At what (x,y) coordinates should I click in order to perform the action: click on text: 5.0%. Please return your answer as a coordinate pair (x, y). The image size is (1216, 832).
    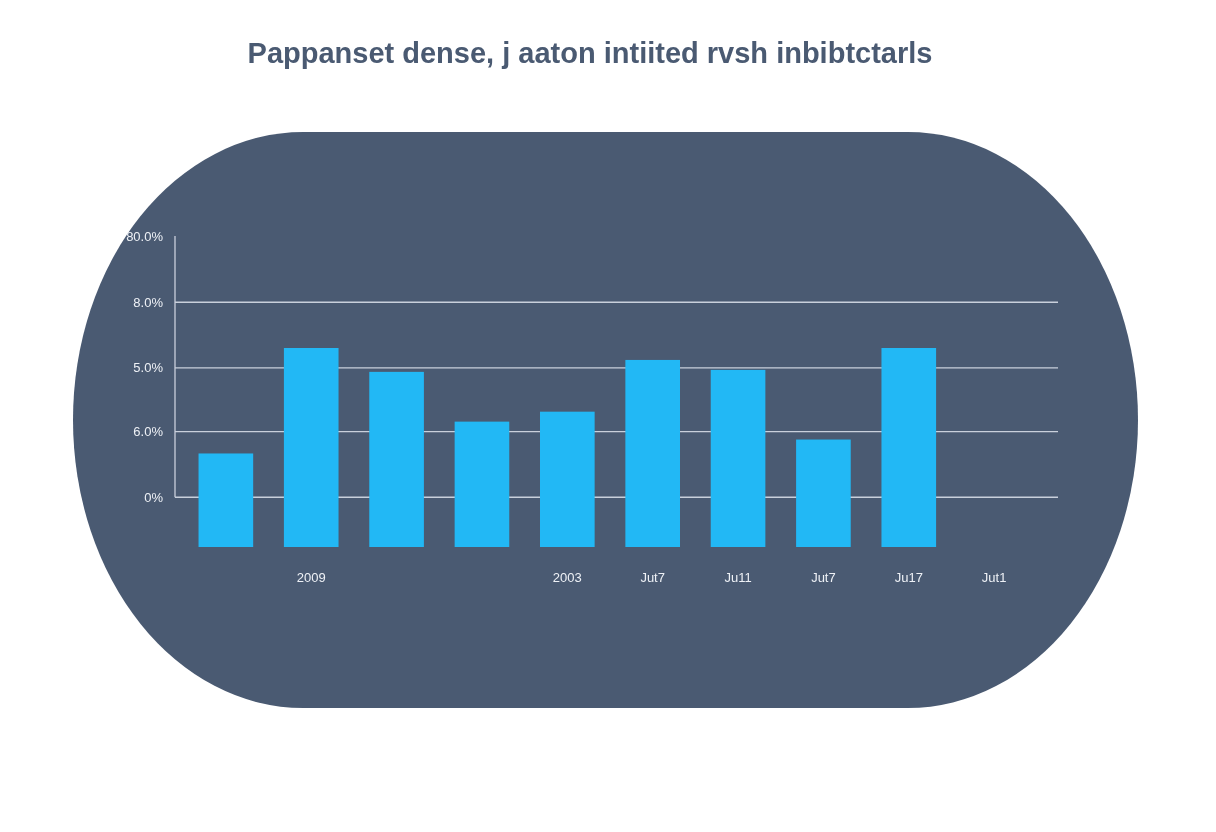
    Looking at the image, I should click on (148, 368).